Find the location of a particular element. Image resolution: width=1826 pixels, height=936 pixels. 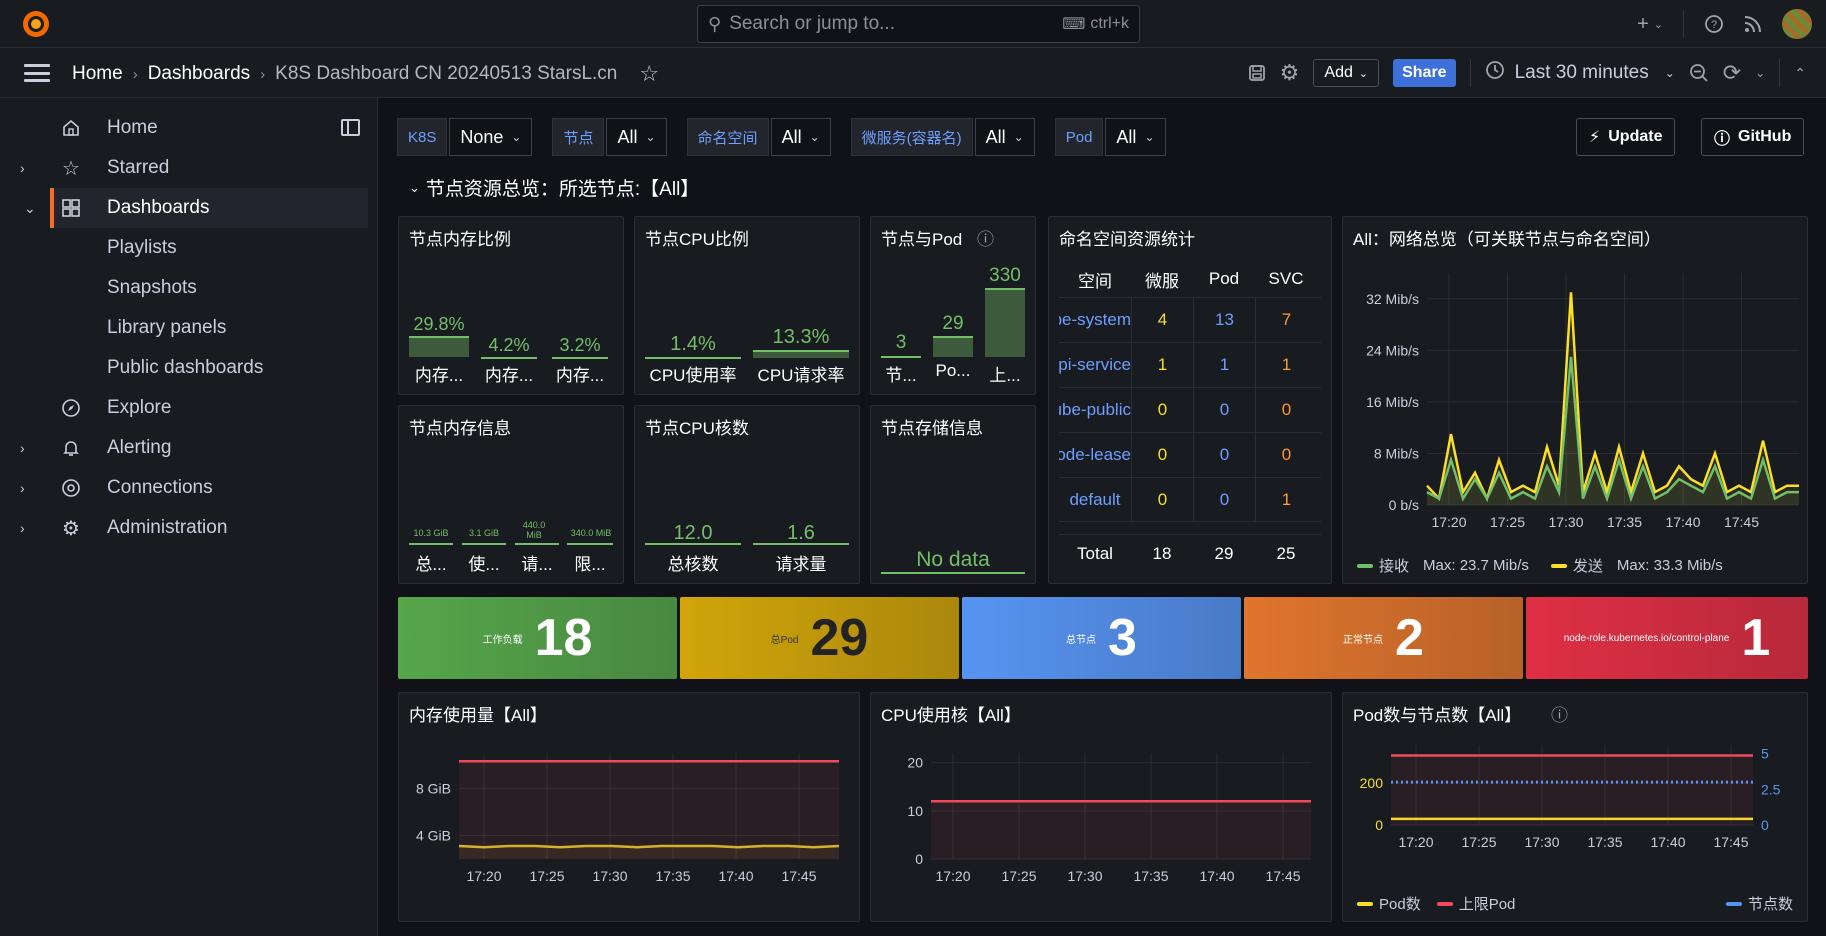

sidebar-item-administration: › ⚙ Administration is located at coordinates (124, 528).